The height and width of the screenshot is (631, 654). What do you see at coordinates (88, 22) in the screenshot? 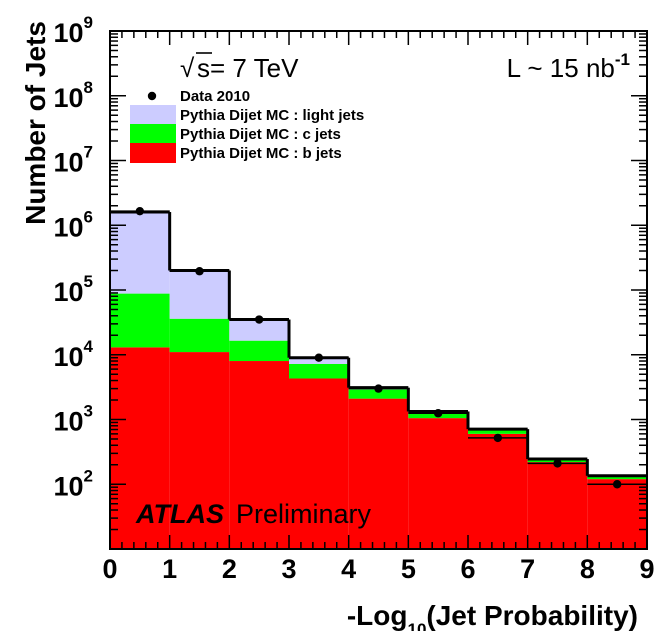
I see `y-tick-exponent: 9` at bounding box center [88, 22].